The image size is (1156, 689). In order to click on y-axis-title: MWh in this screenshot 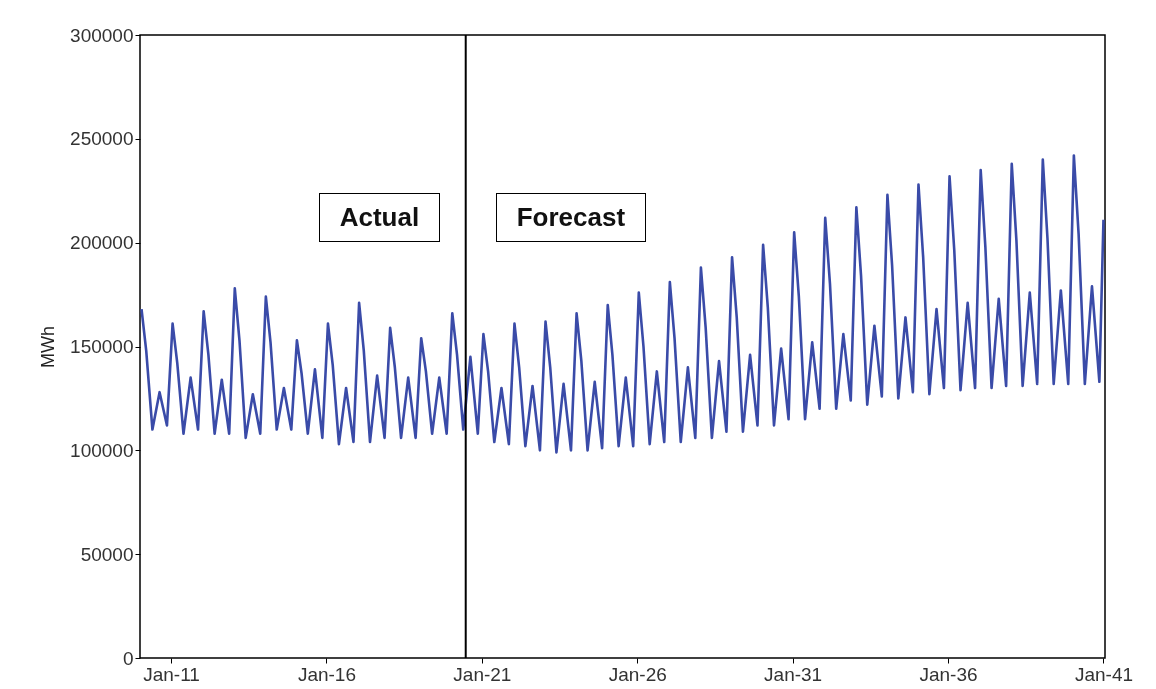, I will do `click(48, 347)`.